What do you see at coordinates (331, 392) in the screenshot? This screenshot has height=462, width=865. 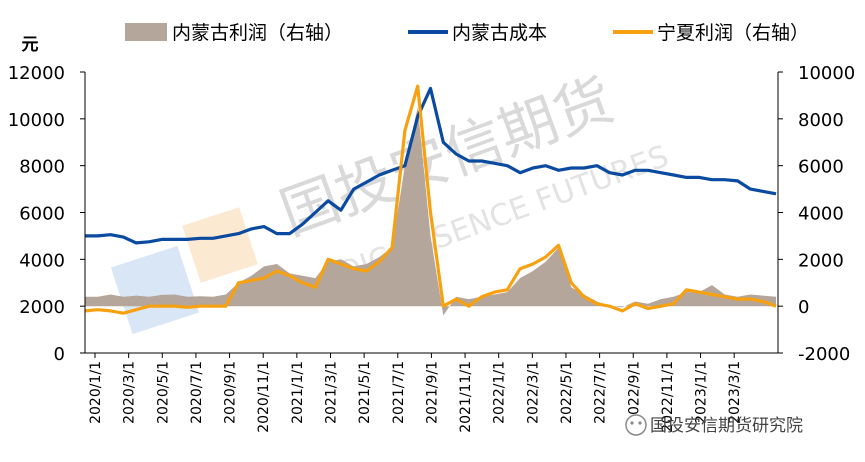 I see `x-tick-label: 2021/3/1` at bounding box center [331, 392].